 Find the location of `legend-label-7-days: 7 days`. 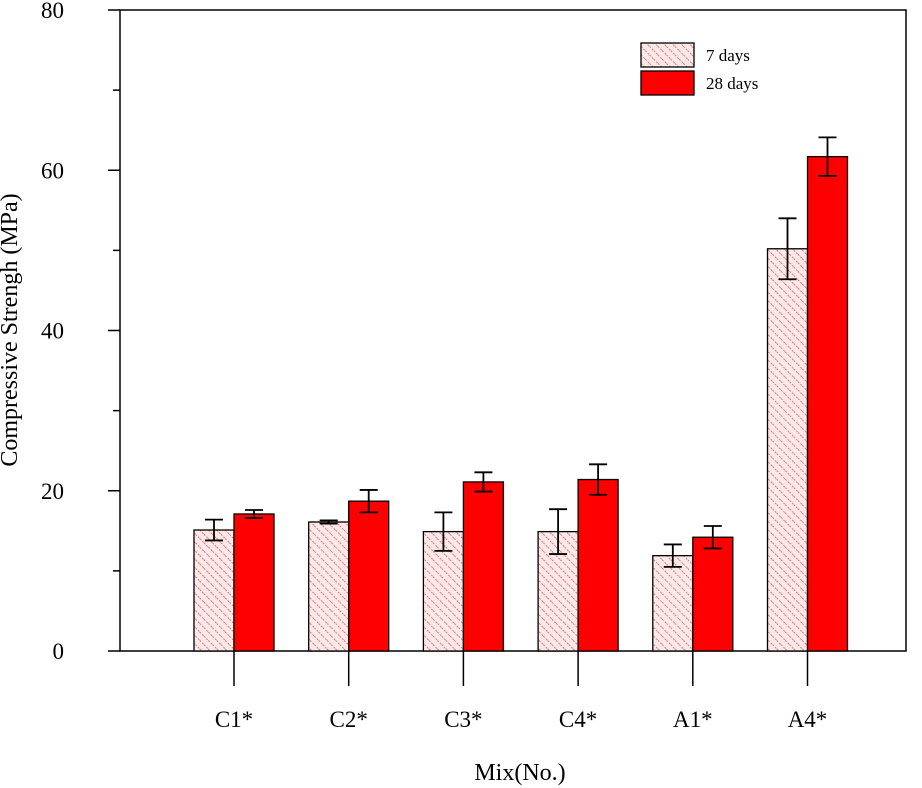

legend-label-7-days: 7 days is located at coordinates (728, 55).